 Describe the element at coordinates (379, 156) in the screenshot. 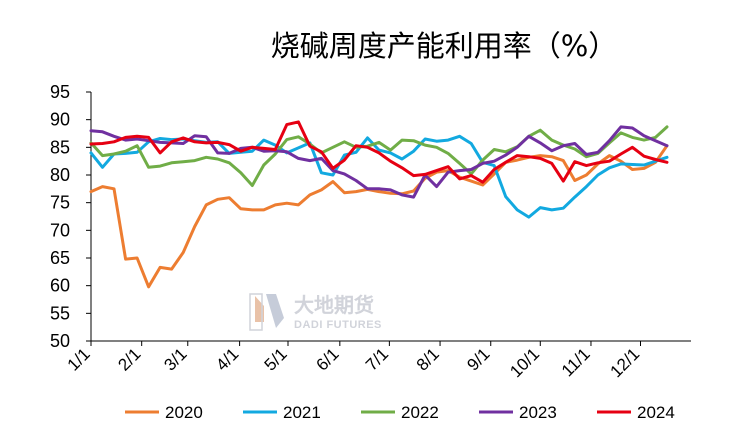

I see `series-line-2022` at that location.